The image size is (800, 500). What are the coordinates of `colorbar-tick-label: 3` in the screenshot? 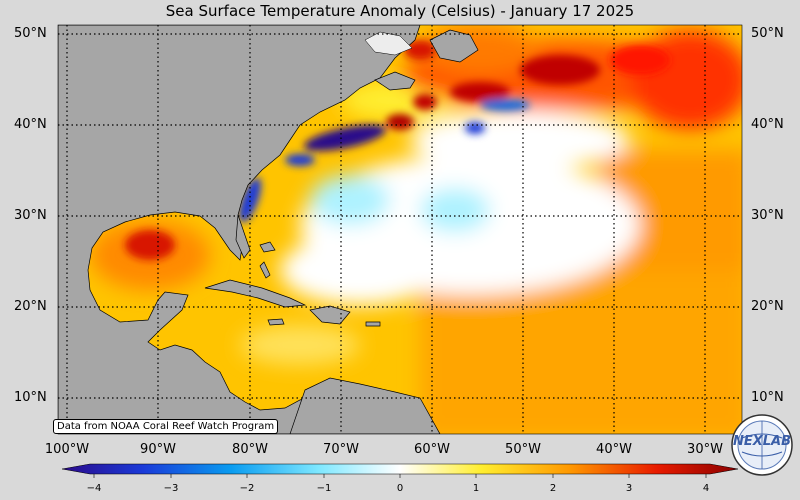 It's located at (629, 488).